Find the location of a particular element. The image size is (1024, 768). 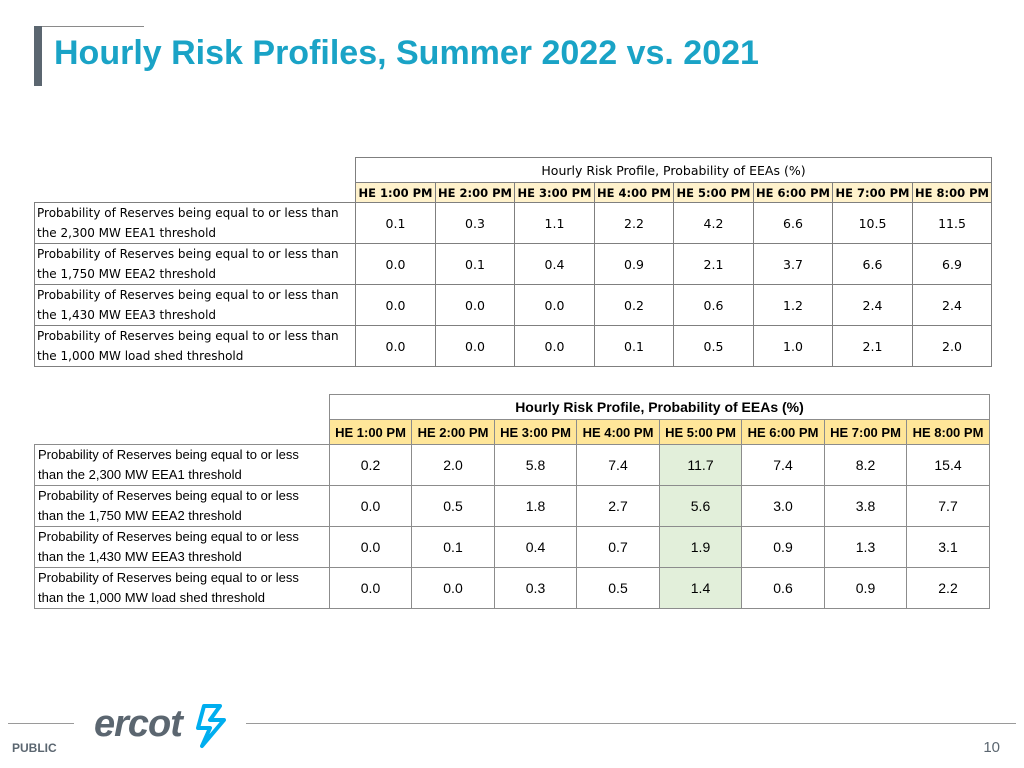

value-cell: 6.6 is located at coordinates (872, 264).